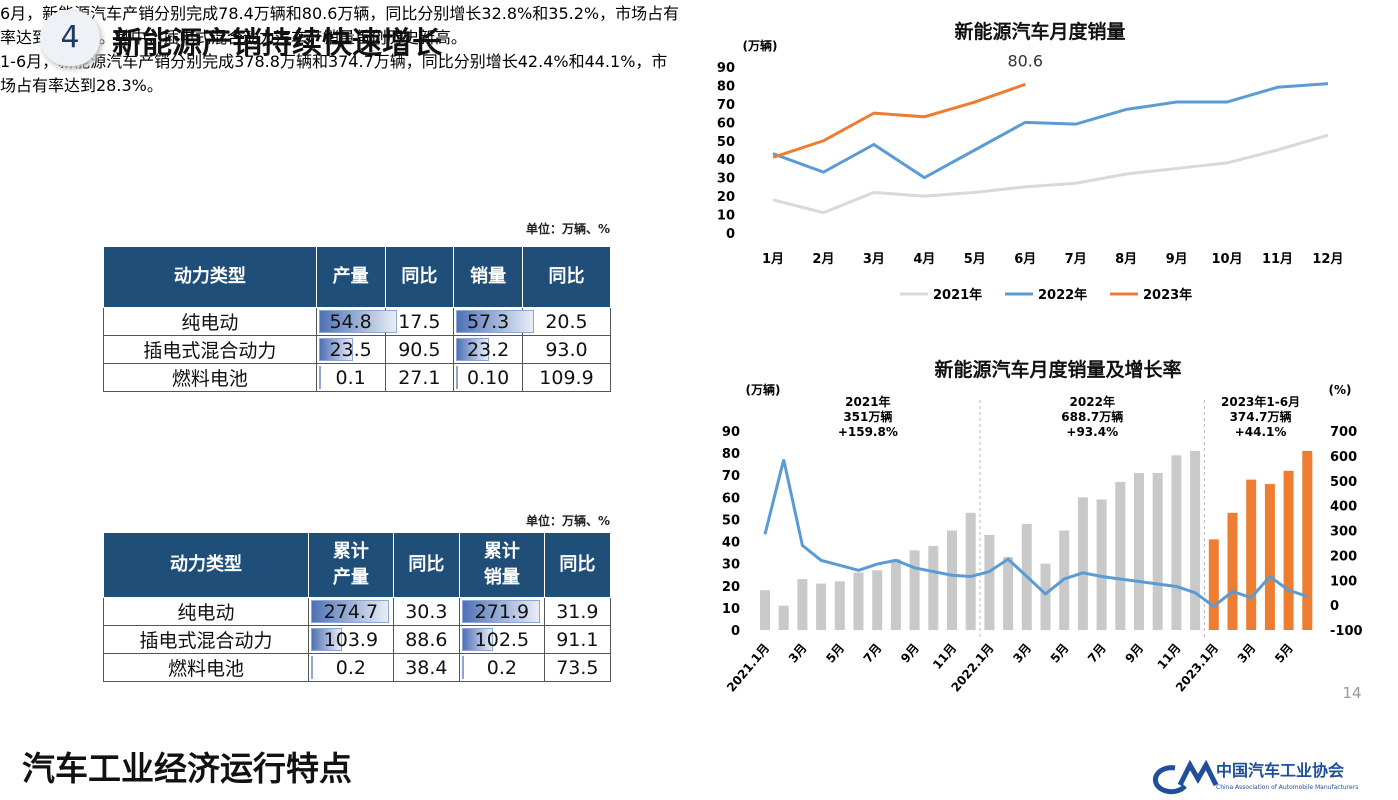  I want to click on cell-text: 0.10, so click(488, 377).